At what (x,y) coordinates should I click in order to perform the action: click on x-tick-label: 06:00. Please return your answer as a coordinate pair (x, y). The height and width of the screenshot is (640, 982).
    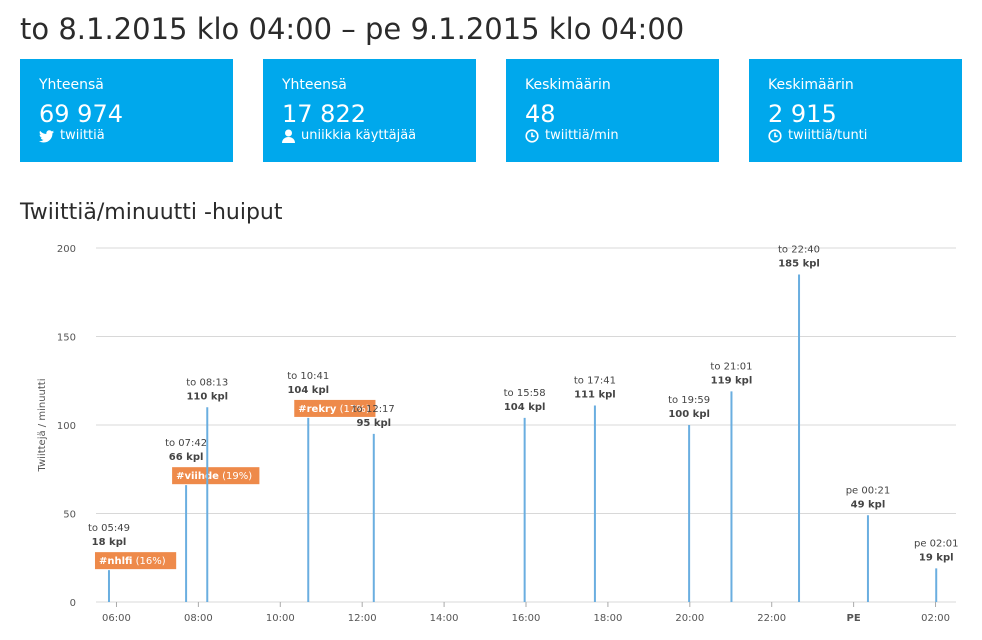
    Looking at the image, I should click on (116, 618).